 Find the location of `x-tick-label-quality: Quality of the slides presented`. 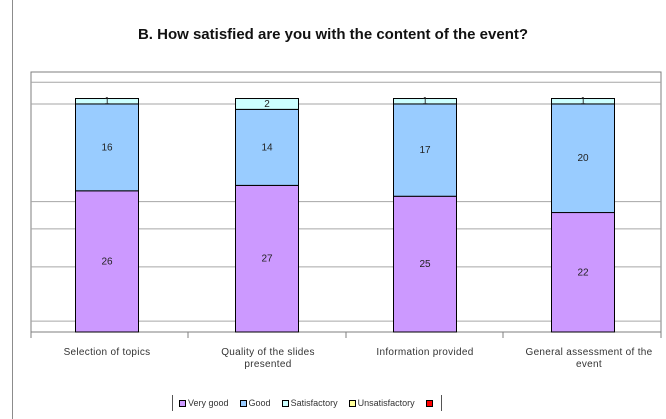

x-tick-label-quality: Quality of the slides presented is located at coordinates (268, 358).